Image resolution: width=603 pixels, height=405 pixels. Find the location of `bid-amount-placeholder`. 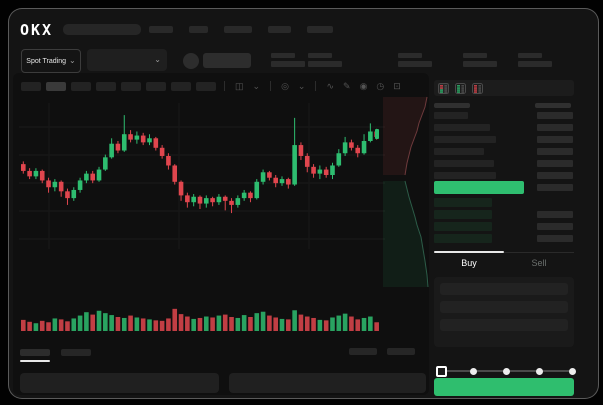

bid-amount-placeholder is located at coordinates (555, 226).